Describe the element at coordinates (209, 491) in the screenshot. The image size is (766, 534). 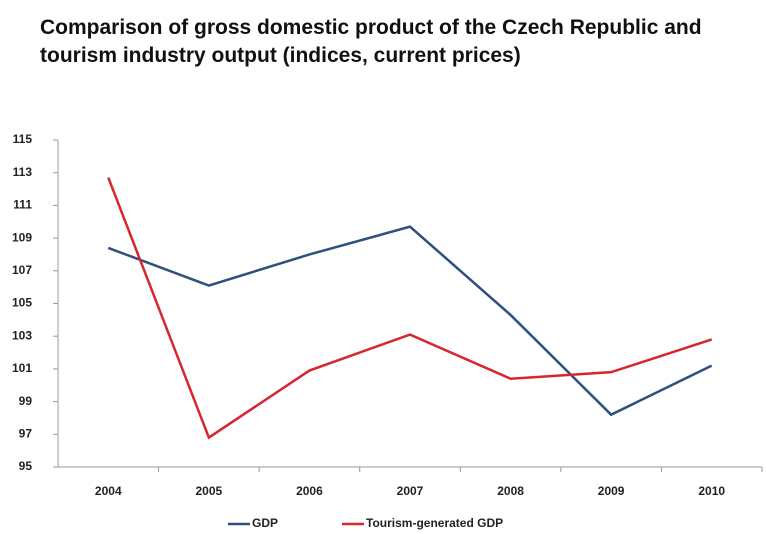
I see `x-tick-label: 2005` at that location.